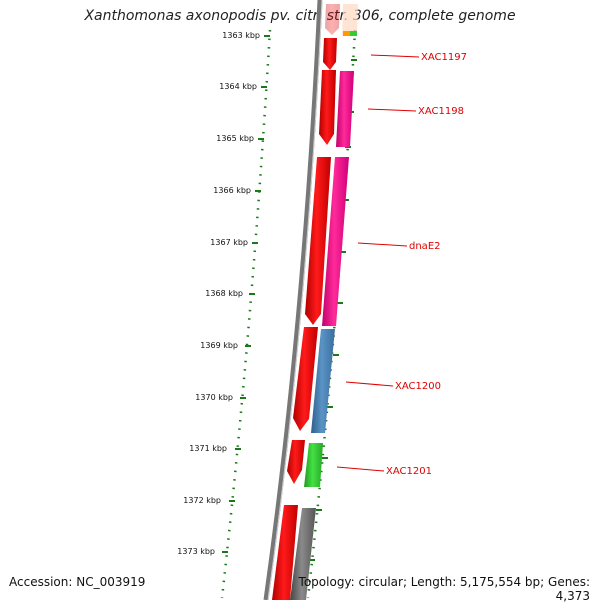 The image size is (600, 603). What do you see at coordinates (323, 381) in the screenshot?
I see `gene-band-xac1200` at bounding box center [323, 381].